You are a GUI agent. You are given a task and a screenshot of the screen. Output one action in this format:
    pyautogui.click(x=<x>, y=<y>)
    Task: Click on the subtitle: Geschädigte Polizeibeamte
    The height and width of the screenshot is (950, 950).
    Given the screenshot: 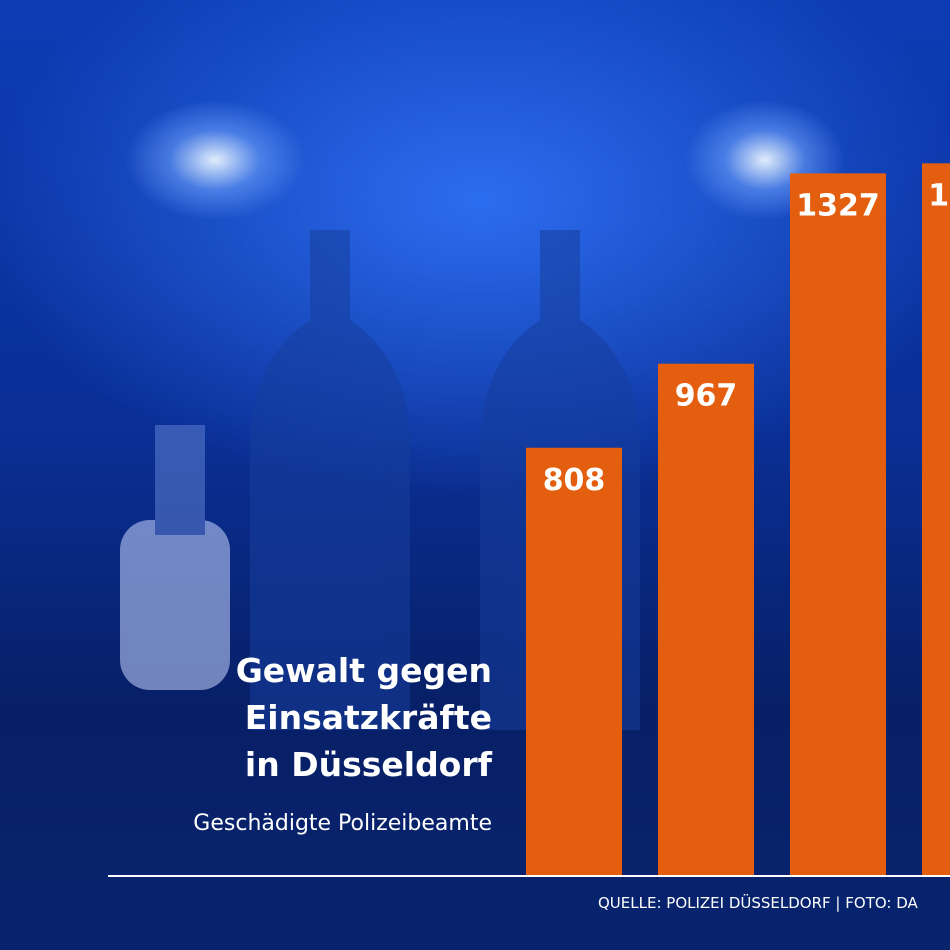 What is the action you would take?
    pyautogui.click(x=342, y=823)
    